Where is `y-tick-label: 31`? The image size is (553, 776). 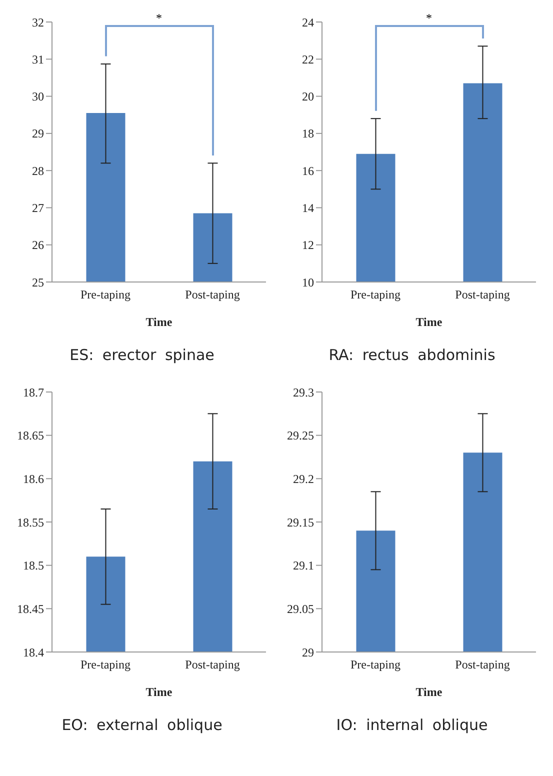 y-tick-label: 31 is located at coordinates (38, 59).